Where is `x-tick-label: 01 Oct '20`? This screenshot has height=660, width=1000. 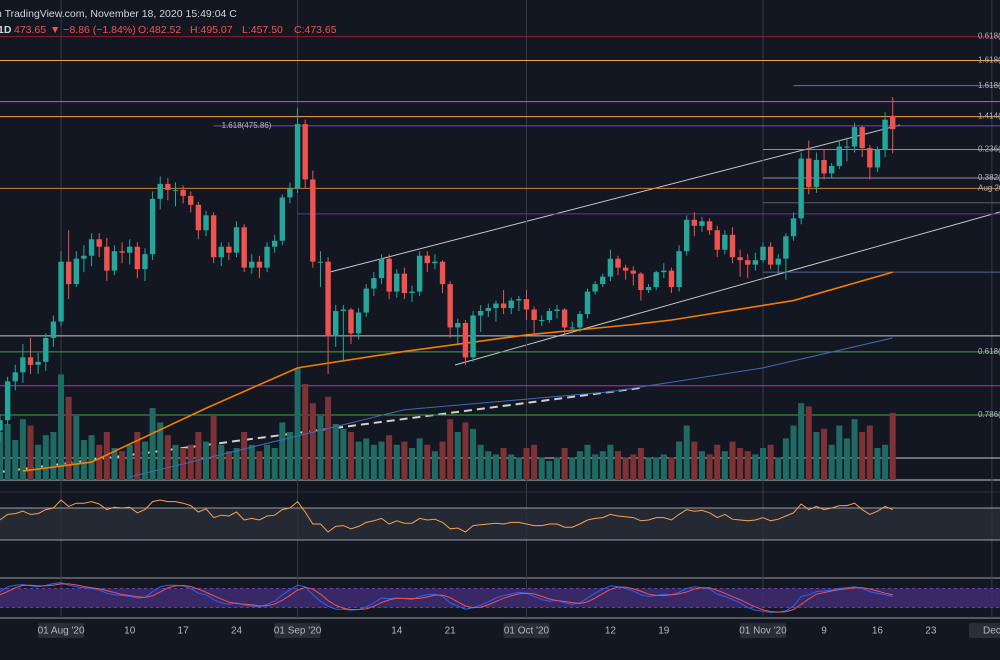 x-tick-label: 01 Oct '20 is located at coordinates (527, 631).